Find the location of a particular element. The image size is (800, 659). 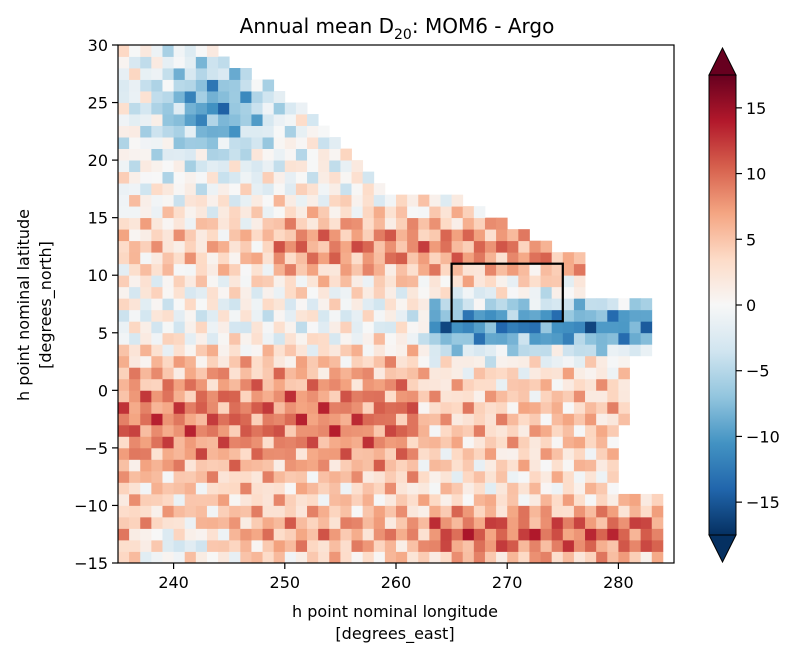

colorbar-tick-label: 0 is located at coordinates (751, 305).